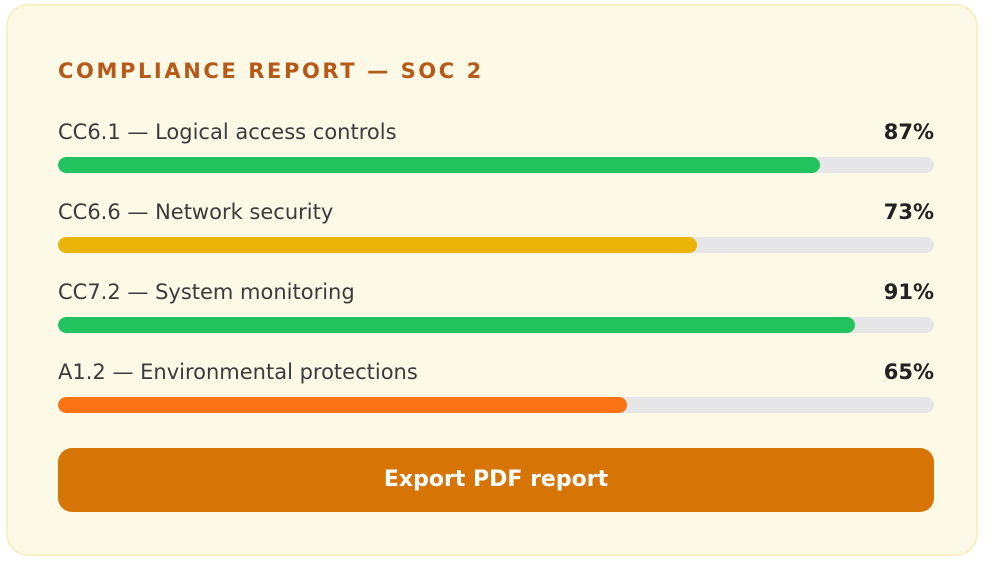 The height and width of the screenshot is (566, 1000). Describe the element at coordinates (496, 390) in the screenshot. I see `control-item-a1-2: A1.2 — Environmental protections 65%` at that location.